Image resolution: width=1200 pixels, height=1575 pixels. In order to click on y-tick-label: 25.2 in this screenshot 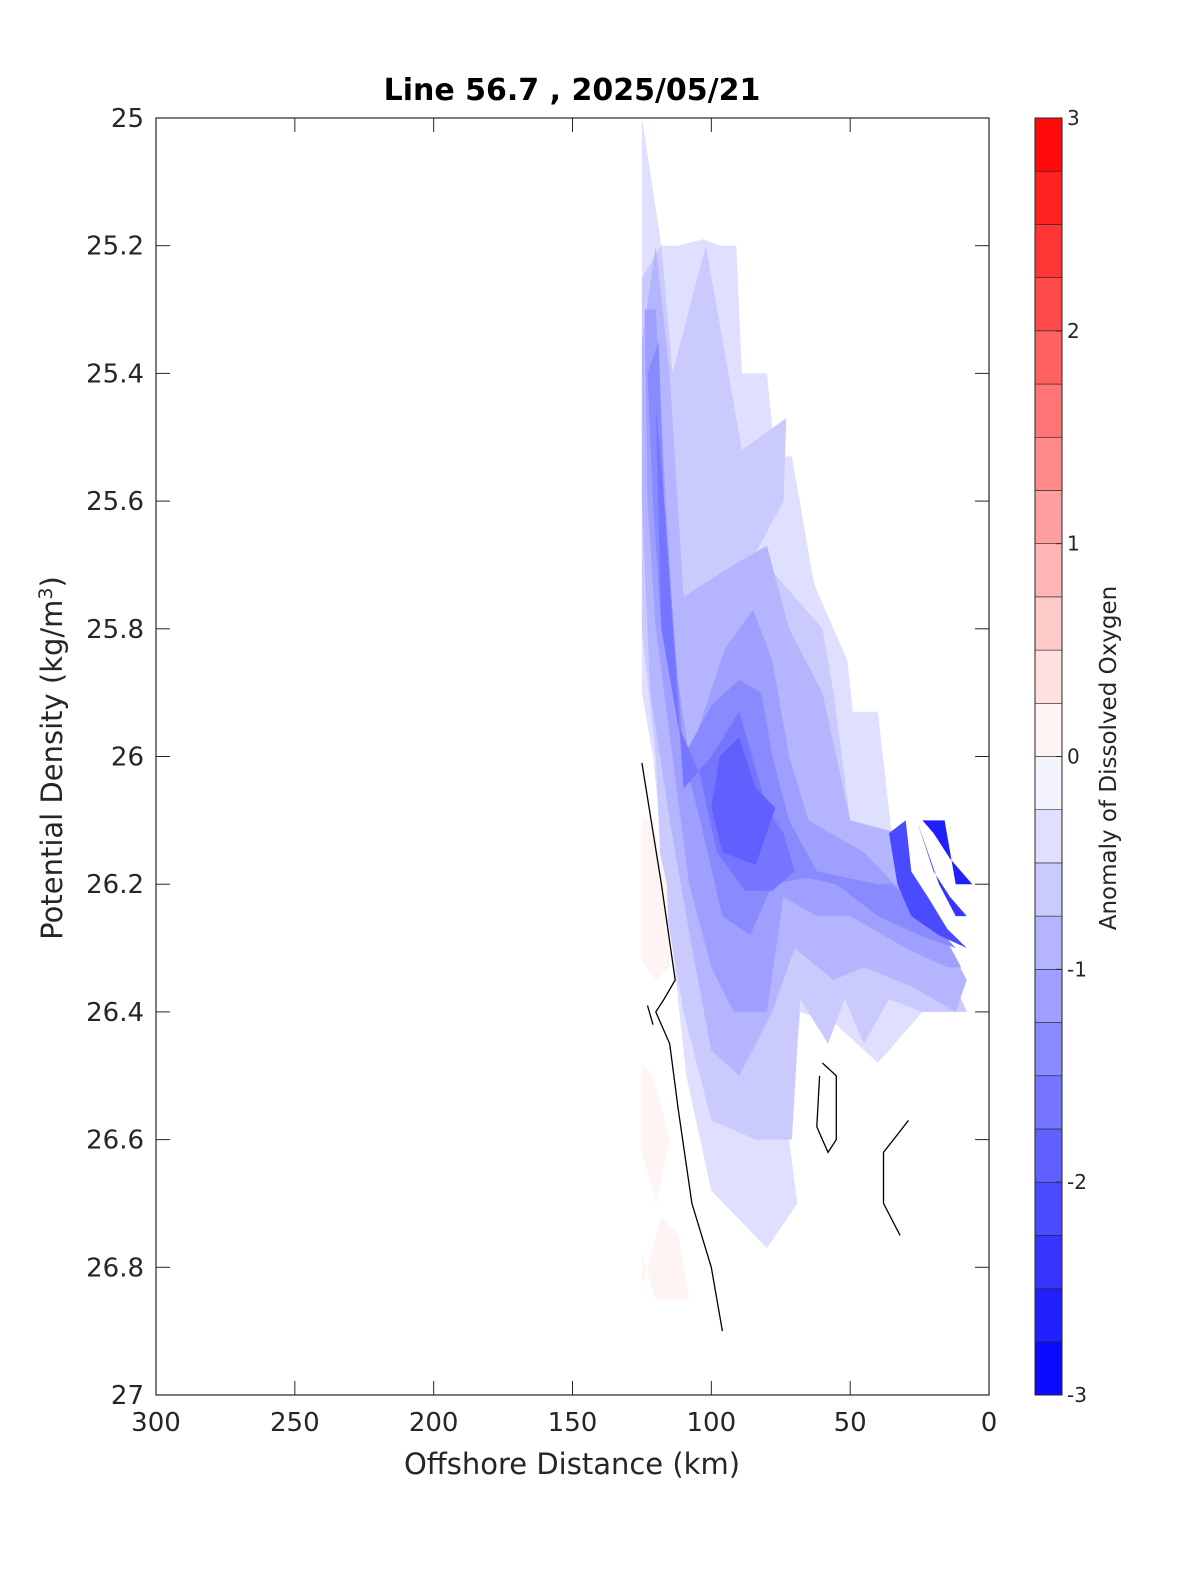, I will do `click(115, 247)`.